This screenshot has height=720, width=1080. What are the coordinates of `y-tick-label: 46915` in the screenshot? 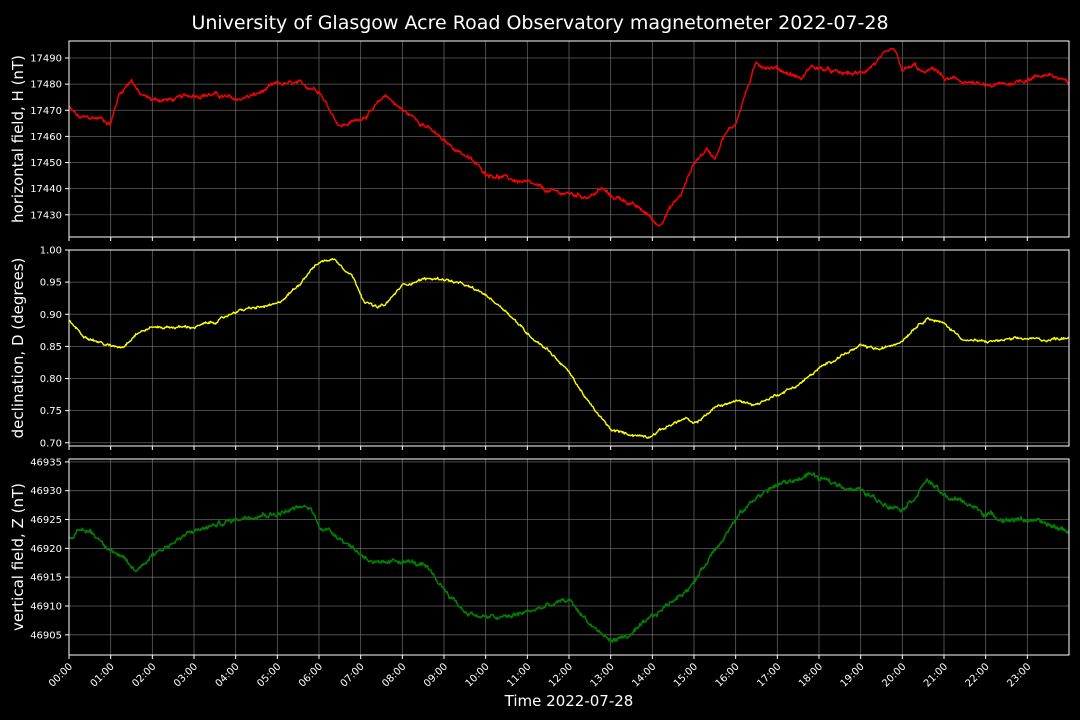 It's located at (46, 578).